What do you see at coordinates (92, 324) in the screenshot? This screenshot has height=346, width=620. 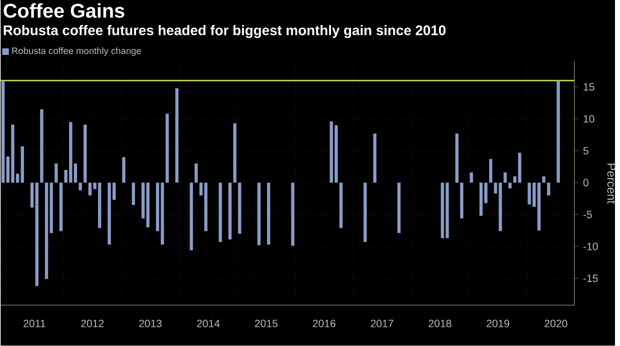 I see `x-tick-label: 2012` at bounding box center [92, 324].